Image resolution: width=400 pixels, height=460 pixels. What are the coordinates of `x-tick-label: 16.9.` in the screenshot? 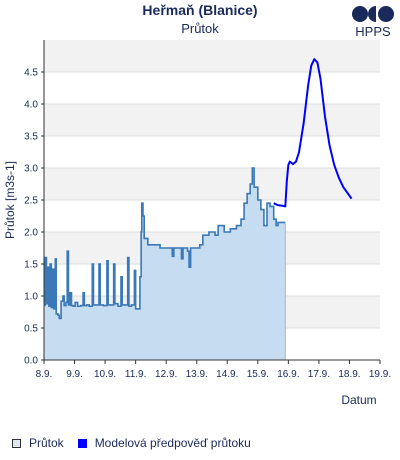 It's located at (288, 374).